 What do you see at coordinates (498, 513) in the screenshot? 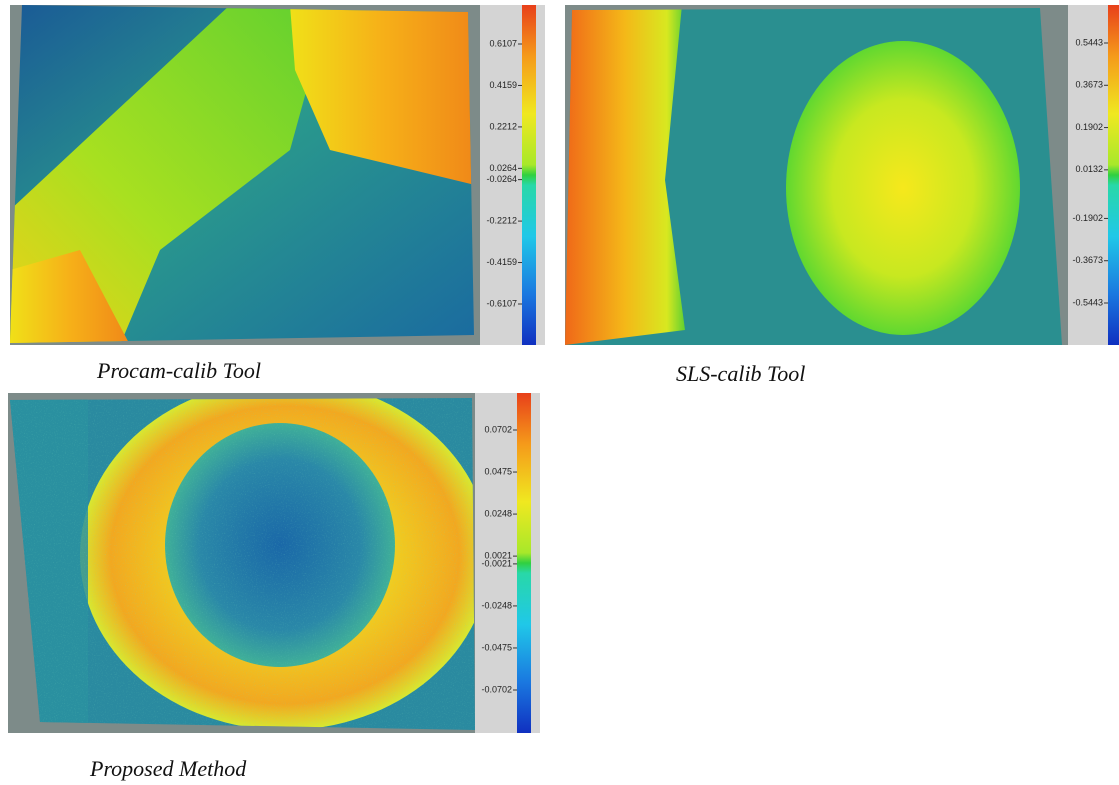
I see `tick-label: 0.0248` at bounding box center [498, 513].